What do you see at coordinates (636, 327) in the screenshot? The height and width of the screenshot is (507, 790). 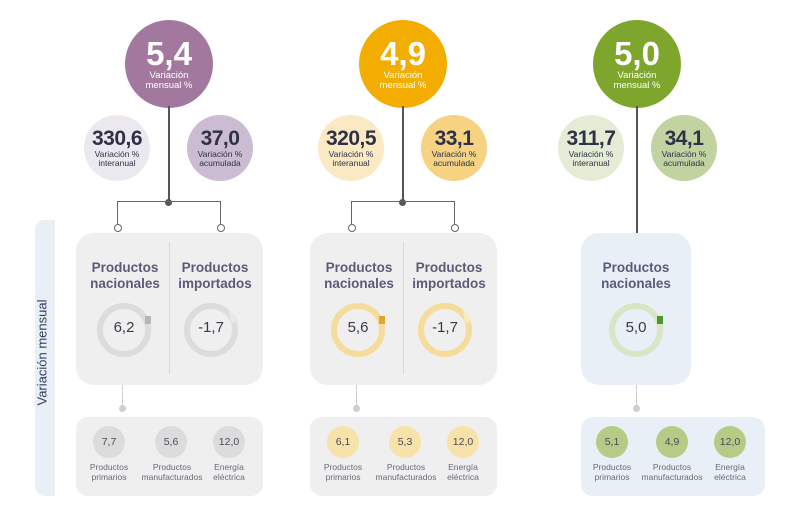 I see `ring-nacionales-value: 5,0` at bounding box center [636, 327].